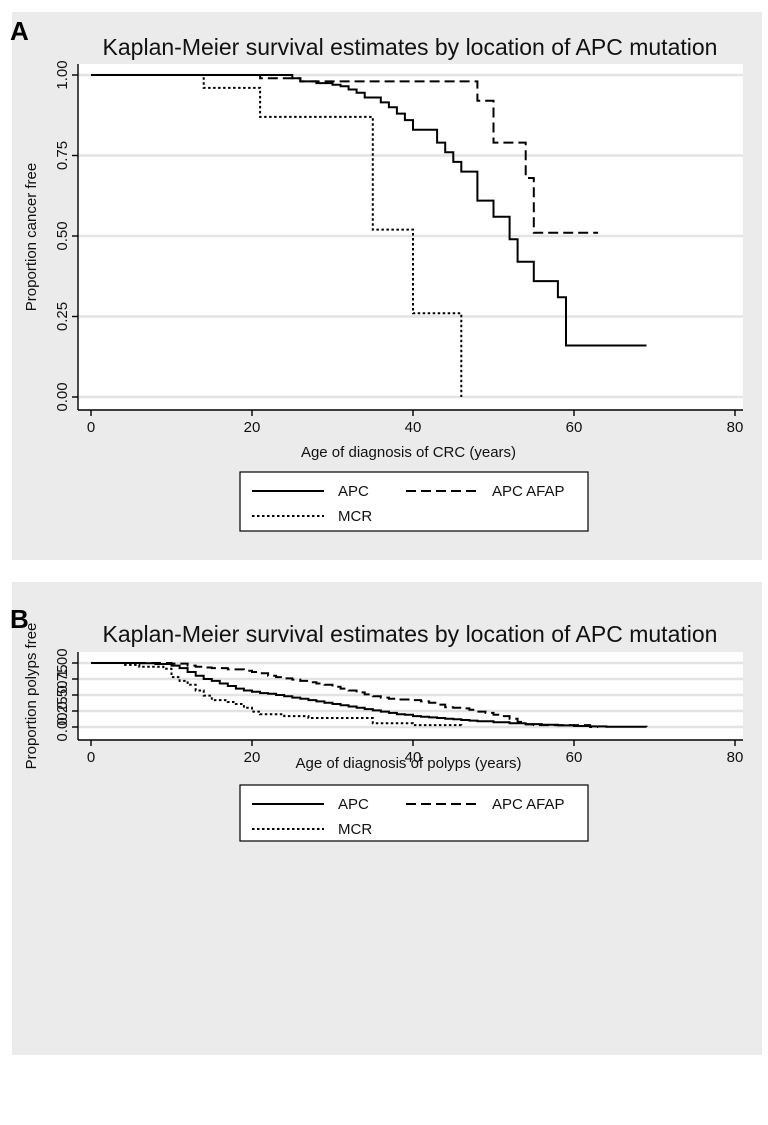 This screenshot has width=768, height=1125. What do you see at coordinates (408, 452) in the screenshot?
I see `x-axis-label: Age of diagnosis of CRC (years)` at bounding box center [408, 452].